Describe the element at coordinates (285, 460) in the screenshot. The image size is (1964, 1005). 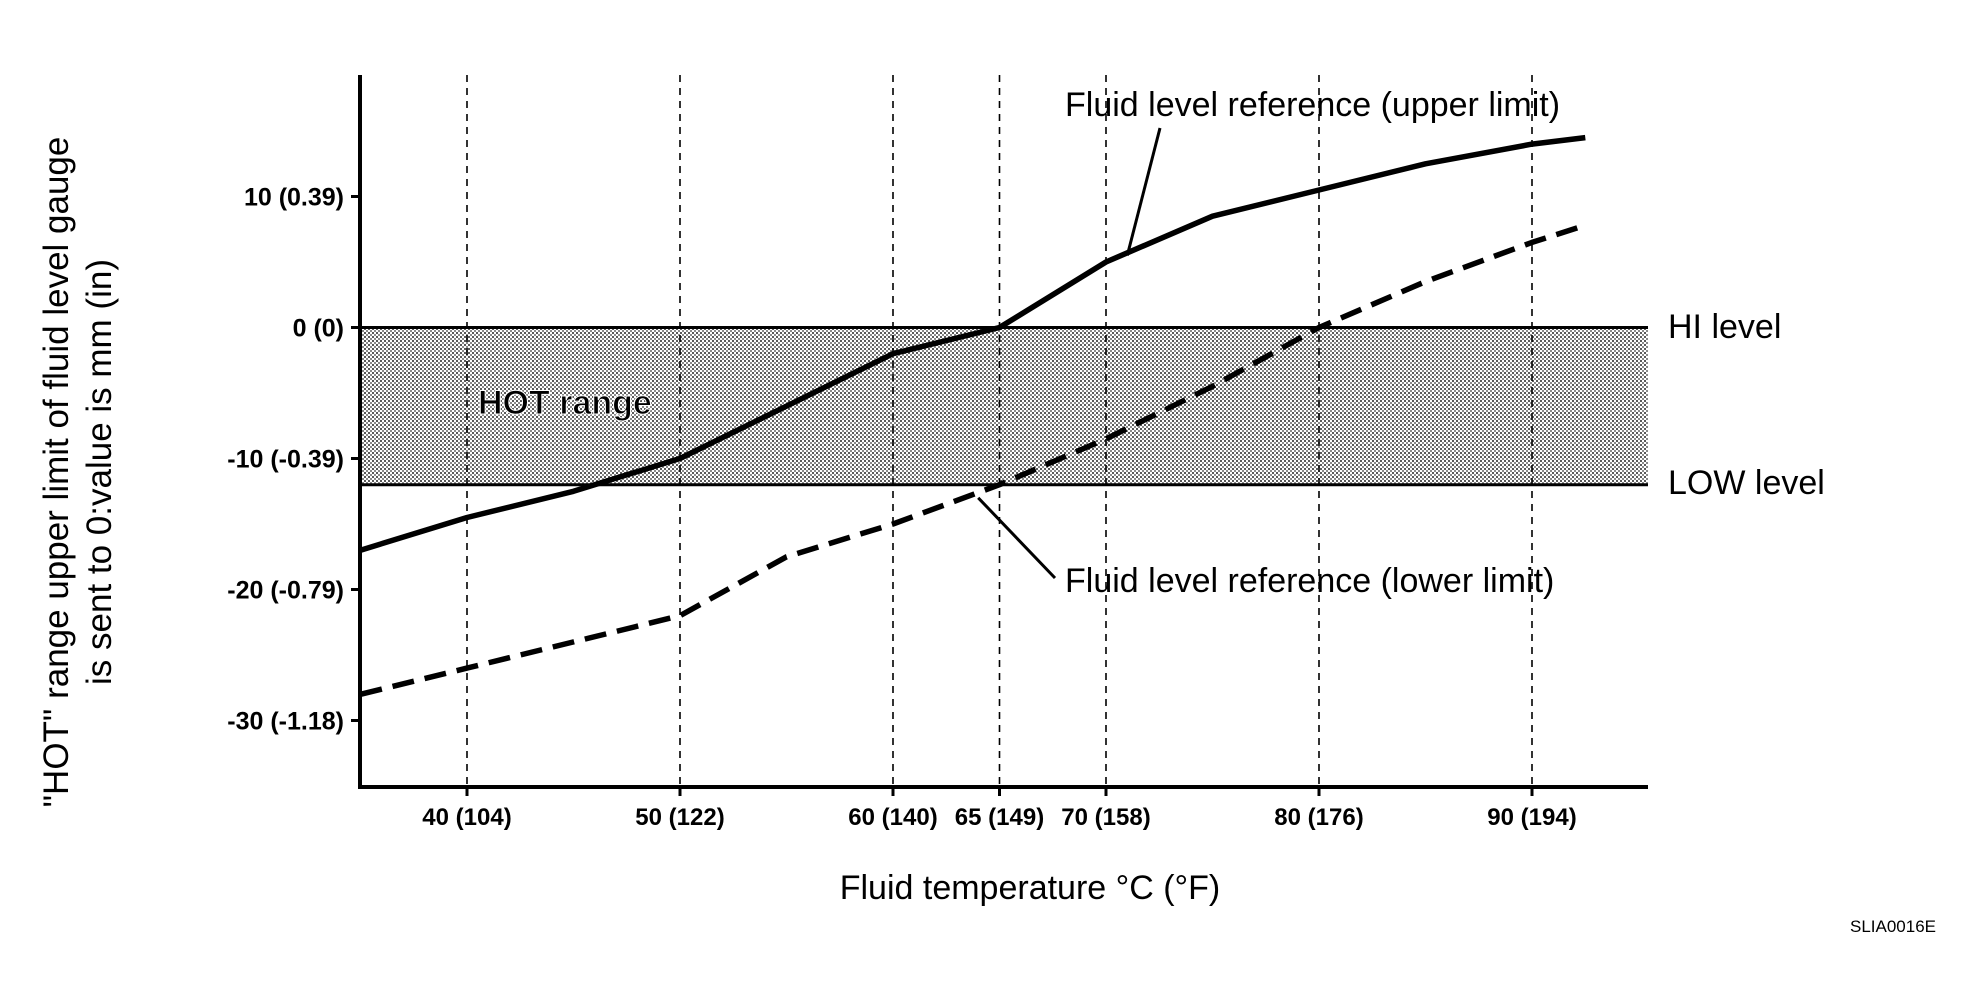
I see `y-tick-label: -10 (-0.39)` at that location.